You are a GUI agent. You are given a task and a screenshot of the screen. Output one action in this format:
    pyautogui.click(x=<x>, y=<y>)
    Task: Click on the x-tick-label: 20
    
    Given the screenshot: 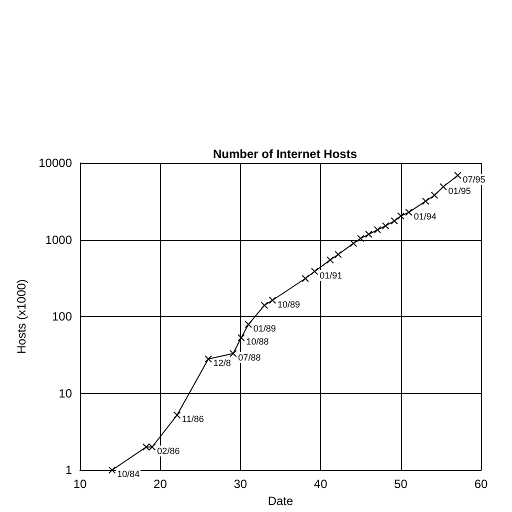 What is the action you would take?
    pyautogui.click(x=161, y=484)
    